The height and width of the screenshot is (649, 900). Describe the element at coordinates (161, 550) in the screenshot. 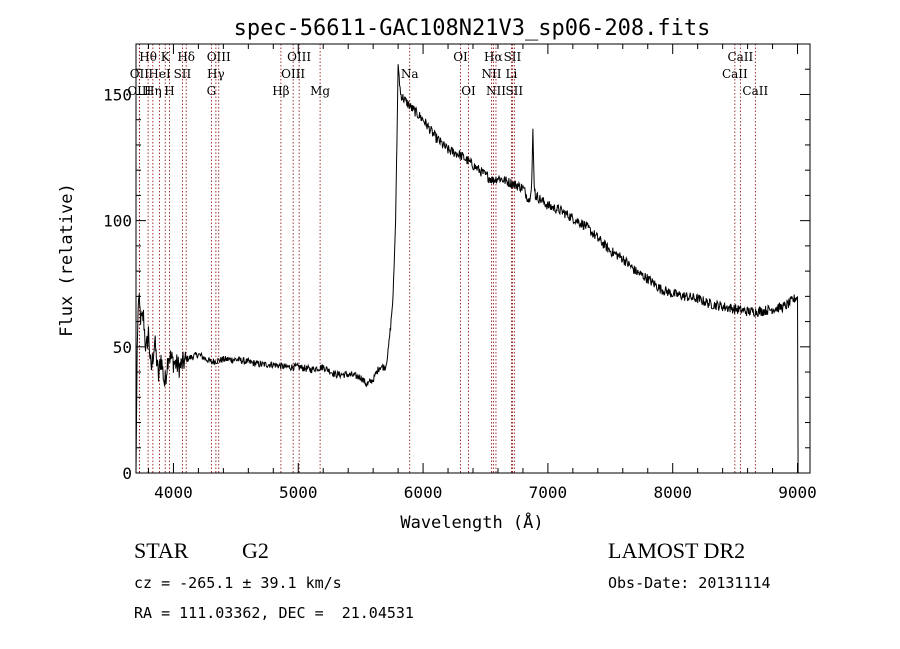

I see `star-class: STAR` at that location.